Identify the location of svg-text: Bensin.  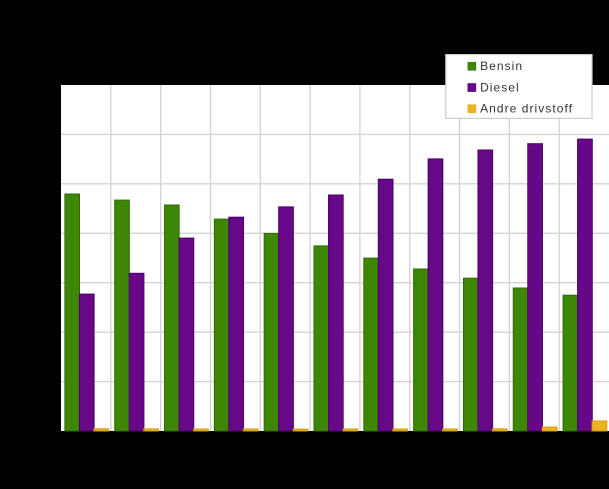
(501, 66).